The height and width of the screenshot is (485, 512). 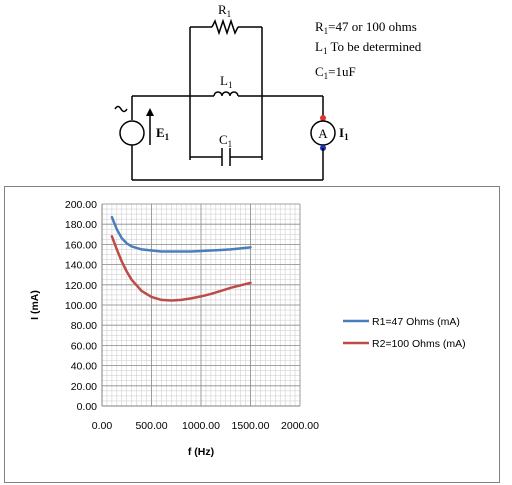 What do you see at coordinates (416, 322) in the screenshot?
I see `legend-label-1: R1=47 Ohms (mA)` at bounding box center [416, 322].